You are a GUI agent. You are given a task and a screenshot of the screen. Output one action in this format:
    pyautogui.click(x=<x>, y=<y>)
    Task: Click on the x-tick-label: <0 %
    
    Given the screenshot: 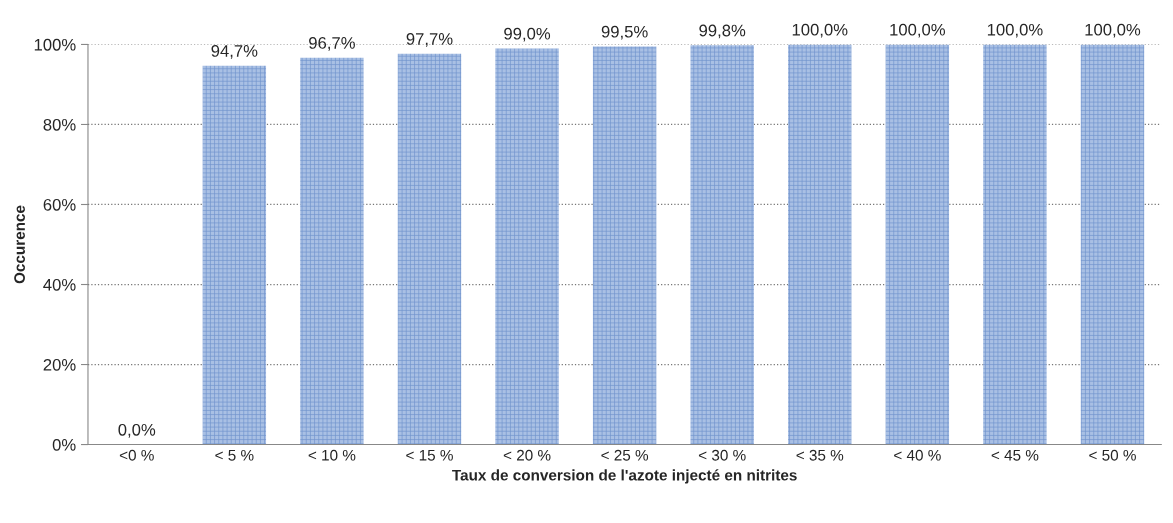 What is the action you would take?
    pyautogui.click(x=136, y=455)
    